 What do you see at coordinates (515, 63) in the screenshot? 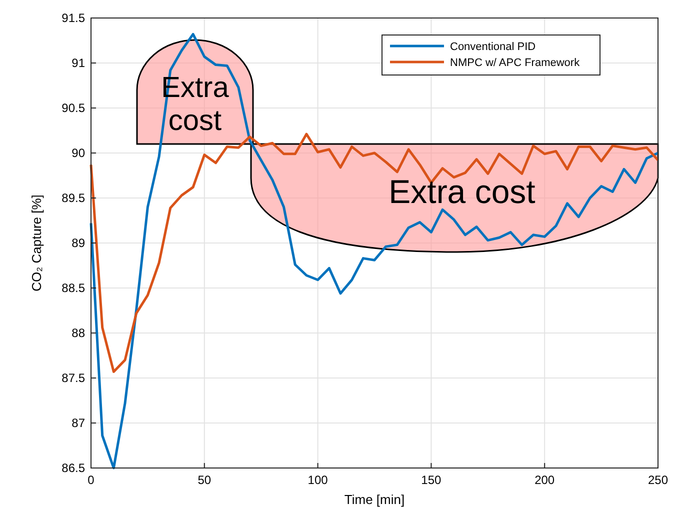
I see `legend-label: NMPC w/ APC Framework` at bounding box center [515, 63].